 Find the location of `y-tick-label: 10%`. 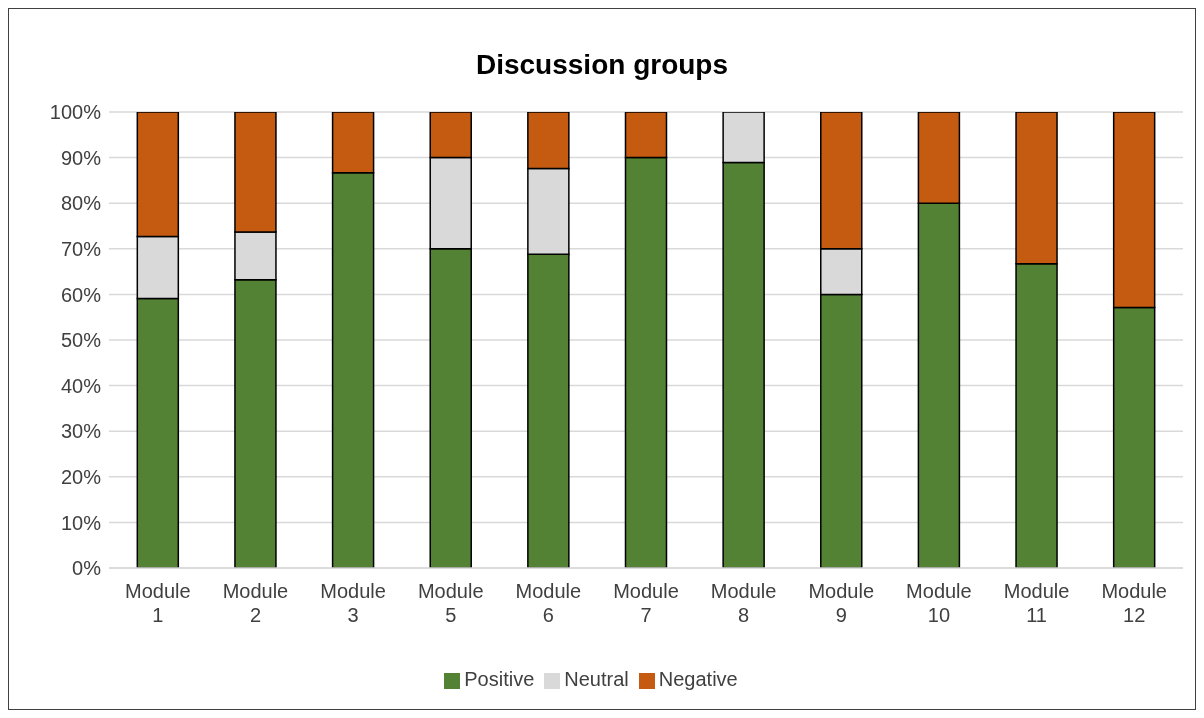

y-tick-label: 10% is located at coordinates (81, 522).